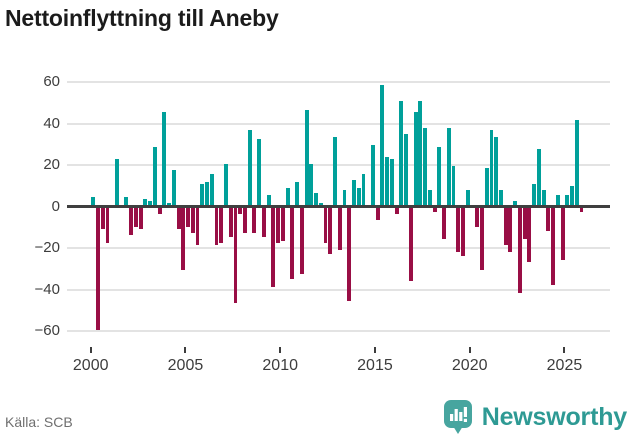  What do you see at coordinates (280, 365) in the screenshot?
I see `x-axis-label-2010: 2010` at bounding box center [280, 365].